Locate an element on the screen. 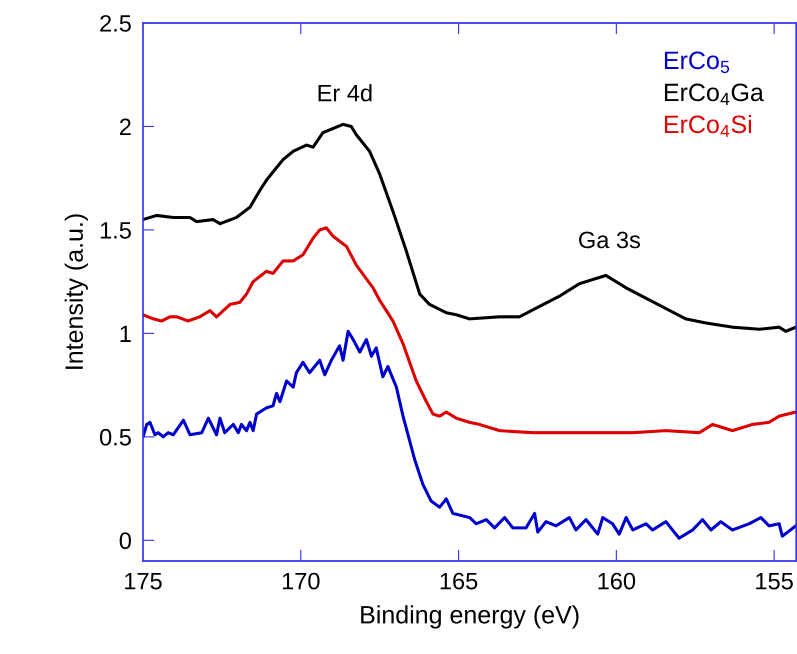 This screenshot has width=797, height=654. x-tick-label: 175 is located at coordinates (143, 581).